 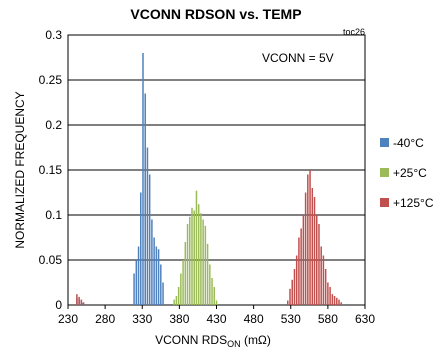 I want to click on y-tick-labels: 0 0.05 0.1 0.15 0.2 0.25 0.3, so click(x=51, y=170).